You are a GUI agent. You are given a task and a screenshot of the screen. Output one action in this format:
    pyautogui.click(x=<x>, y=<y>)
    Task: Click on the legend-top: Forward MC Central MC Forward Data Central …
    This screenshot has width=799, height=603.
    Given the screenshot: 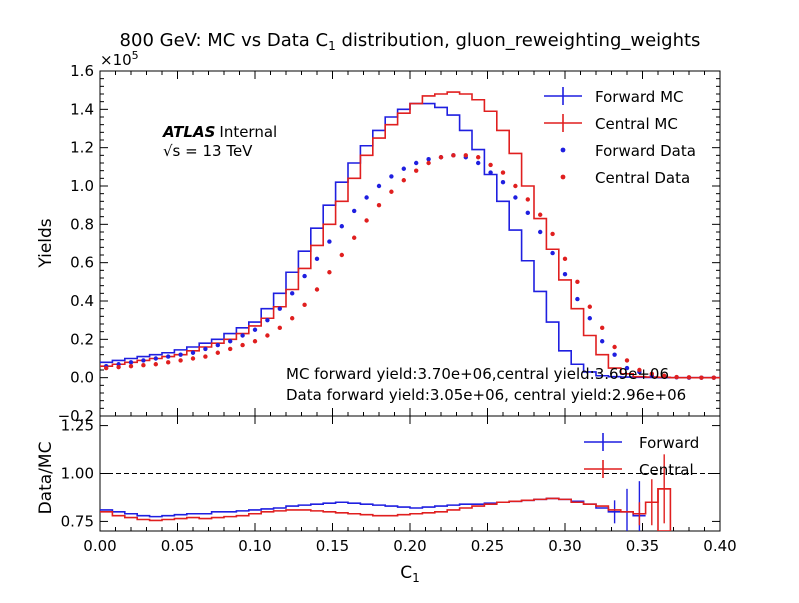 What is the action you would take?
    pyautogui.click(x=620, y=137)
    